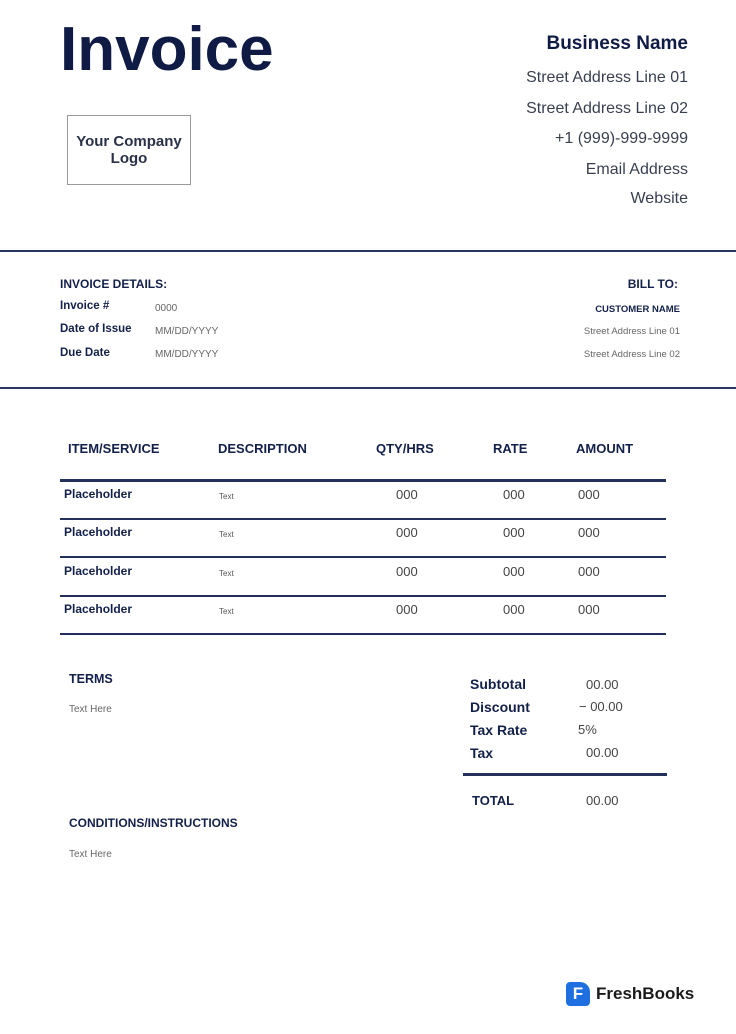  Describe the element at coordinates (498, 684) in the screenshot. I see `subtotal-label: Subtotal` at that location.